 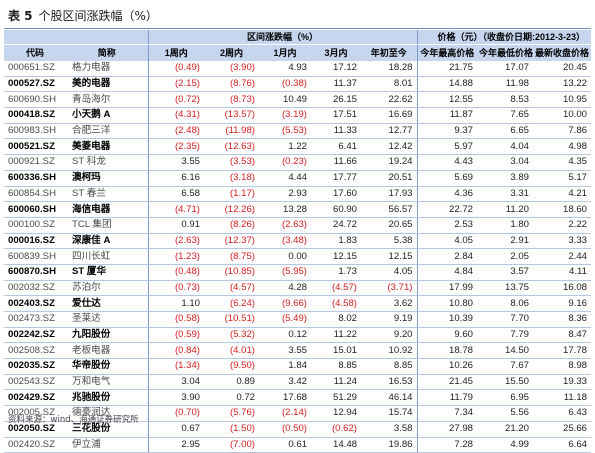 I want to click on cell-name: ST 春兰, so click(x=107, y=194).